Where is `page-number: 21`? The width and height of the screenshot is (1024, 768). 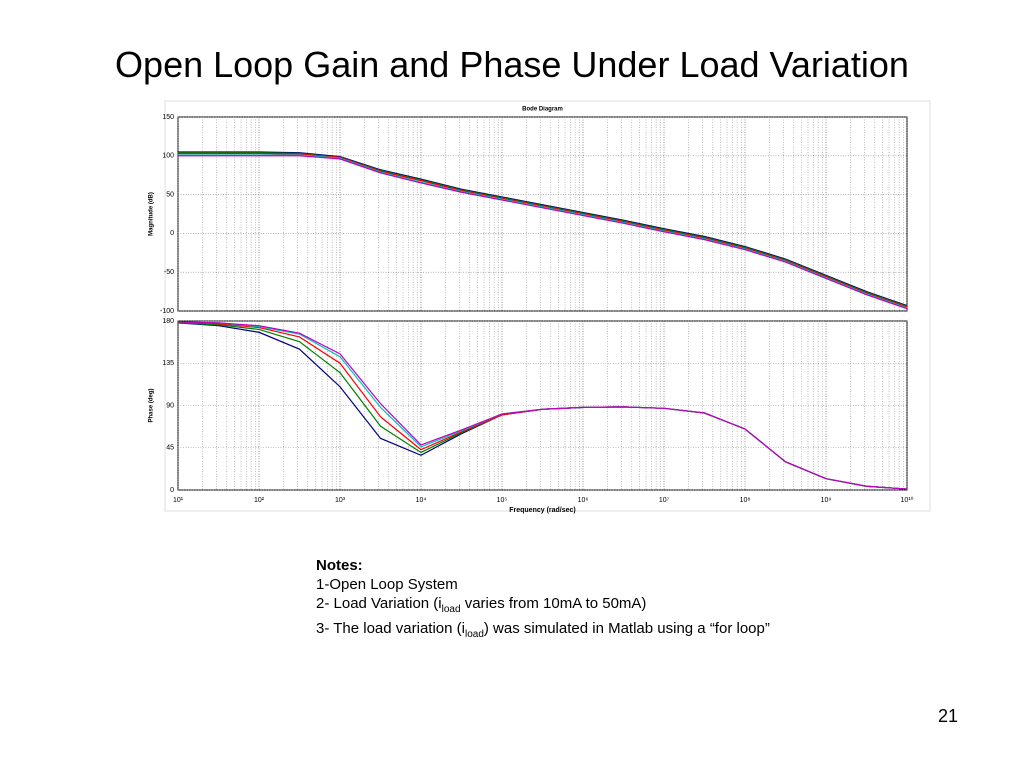 page-number: 21 is located at coordinates (948, 716).